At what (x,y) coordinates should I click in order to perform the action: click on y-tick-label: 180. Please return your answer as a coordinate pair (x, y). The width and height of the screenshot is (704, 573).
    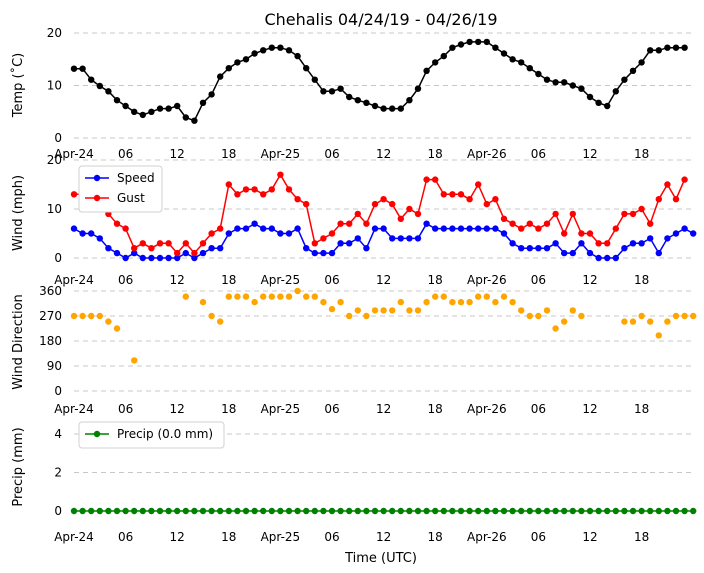
    Looking at the image, I should click on (50, 341).